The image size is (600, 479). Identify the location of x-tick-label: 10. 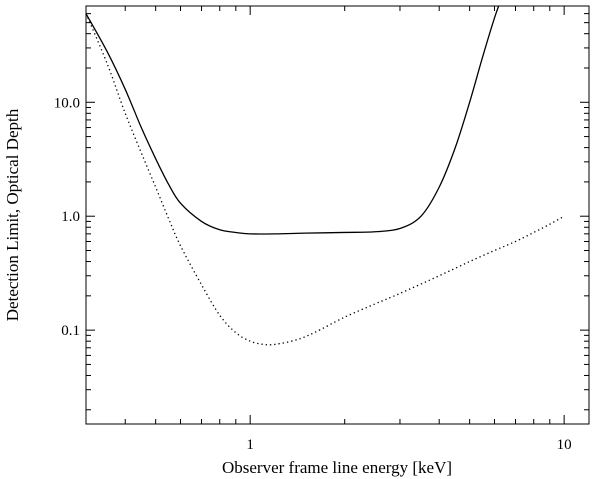
(564, 445).